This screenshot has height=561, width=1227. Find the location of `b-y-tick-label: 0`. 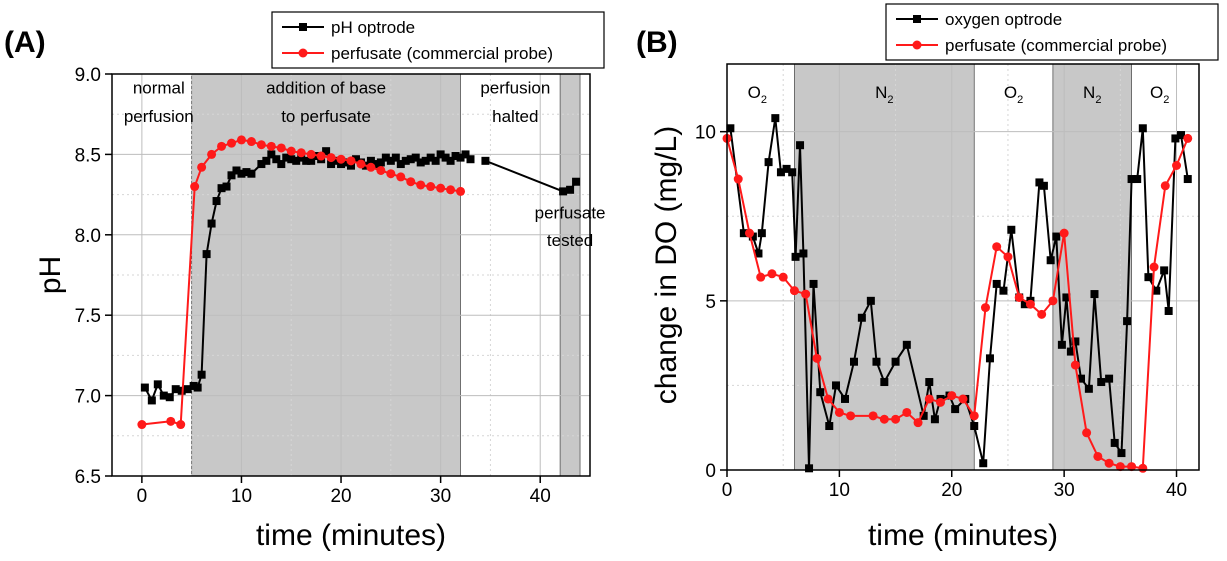

b-y-tick-label: 0 is located at coordinates (710, 471).